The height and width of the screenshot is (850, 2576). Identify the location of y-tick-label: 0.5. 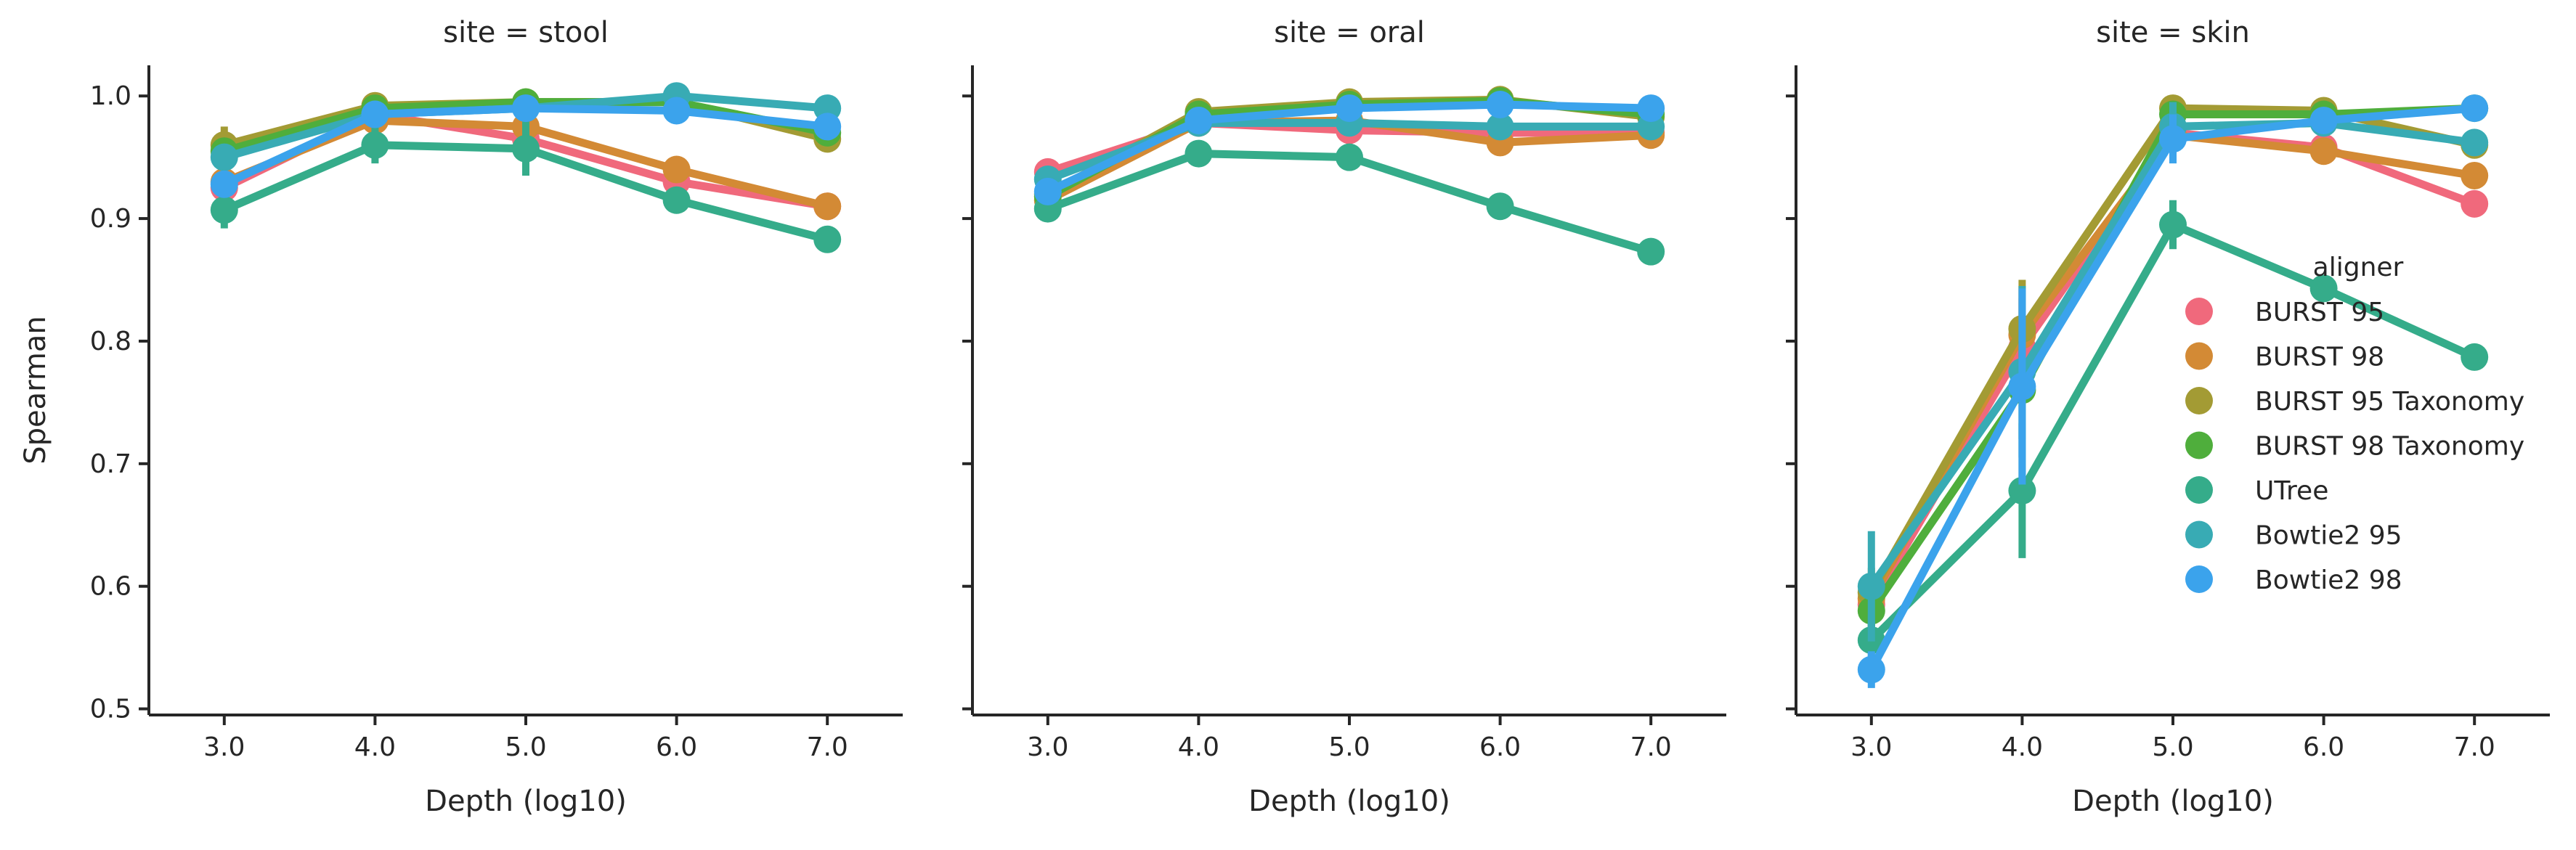
(111, 709).